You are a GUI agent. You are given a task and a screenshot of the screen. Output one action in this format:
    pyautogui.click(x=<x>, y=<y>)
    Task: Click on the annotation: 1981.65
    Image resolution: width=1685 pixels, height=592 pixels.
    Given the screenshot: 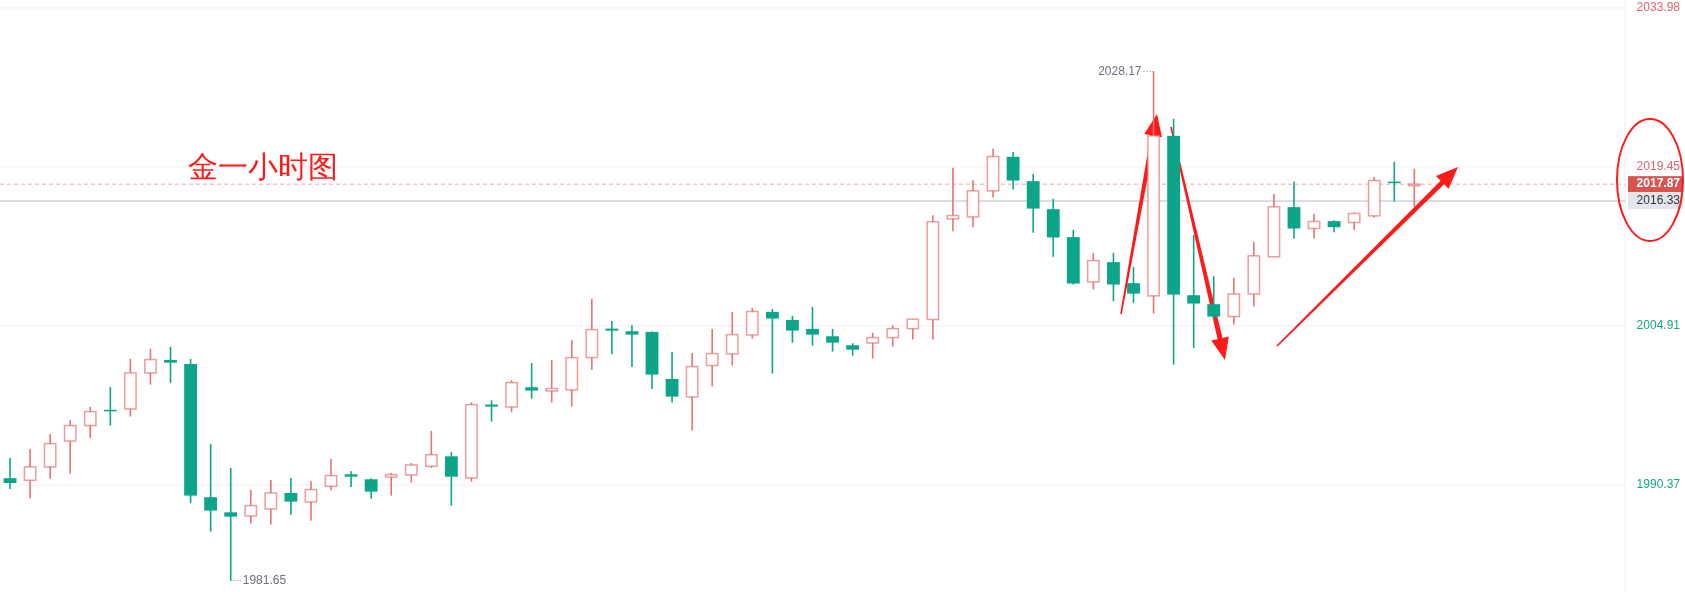 What is the action you would take?
    pyautogui.click(x=264, y=579)
    